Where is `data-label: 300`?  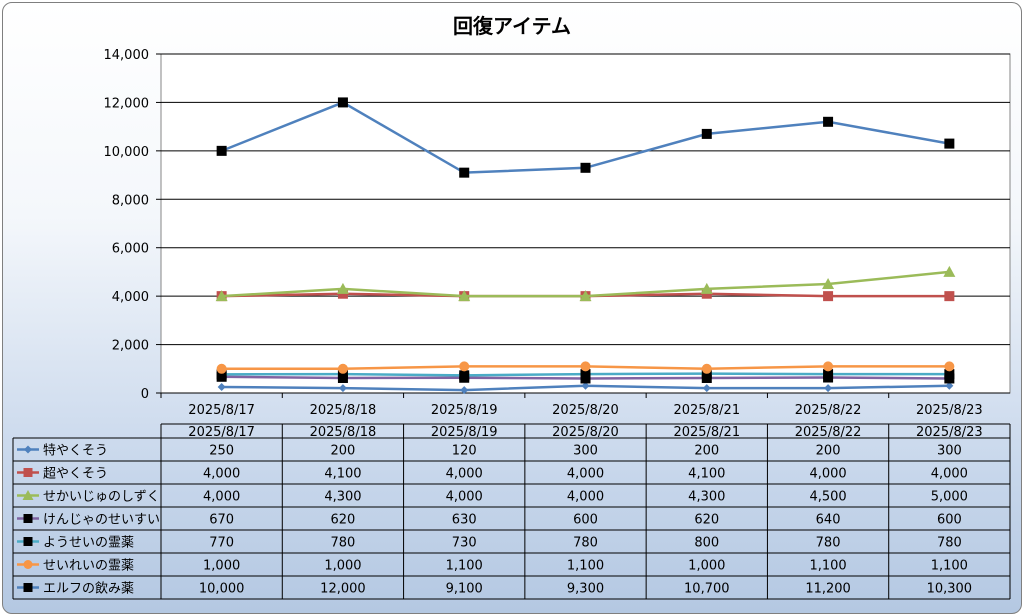 data-label: 300 is located at coordinates (949, 451).